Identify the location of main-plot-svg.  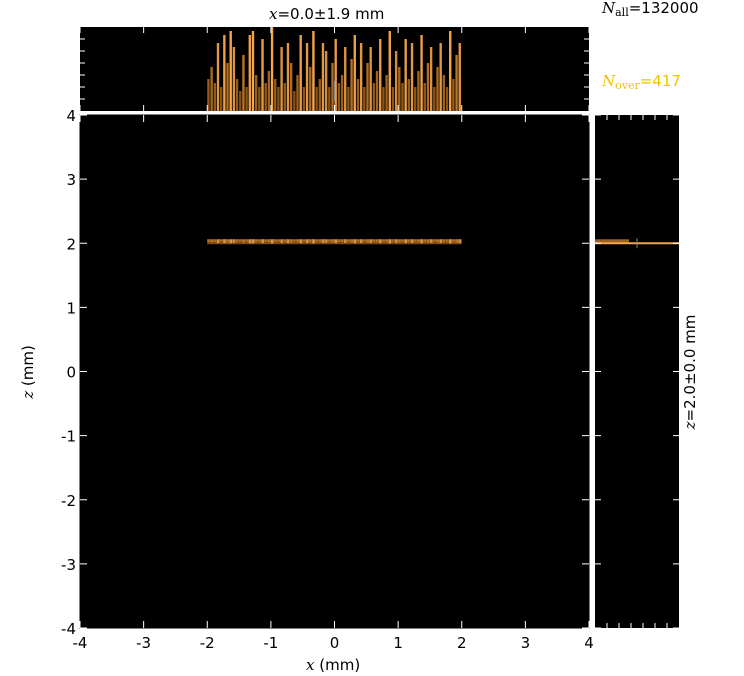
(334, 242).